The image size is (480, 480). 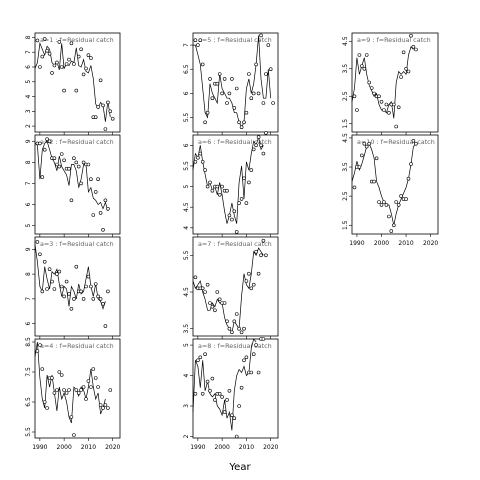 I want to click on y-tick-label: 8, so click(x=28, y=162).